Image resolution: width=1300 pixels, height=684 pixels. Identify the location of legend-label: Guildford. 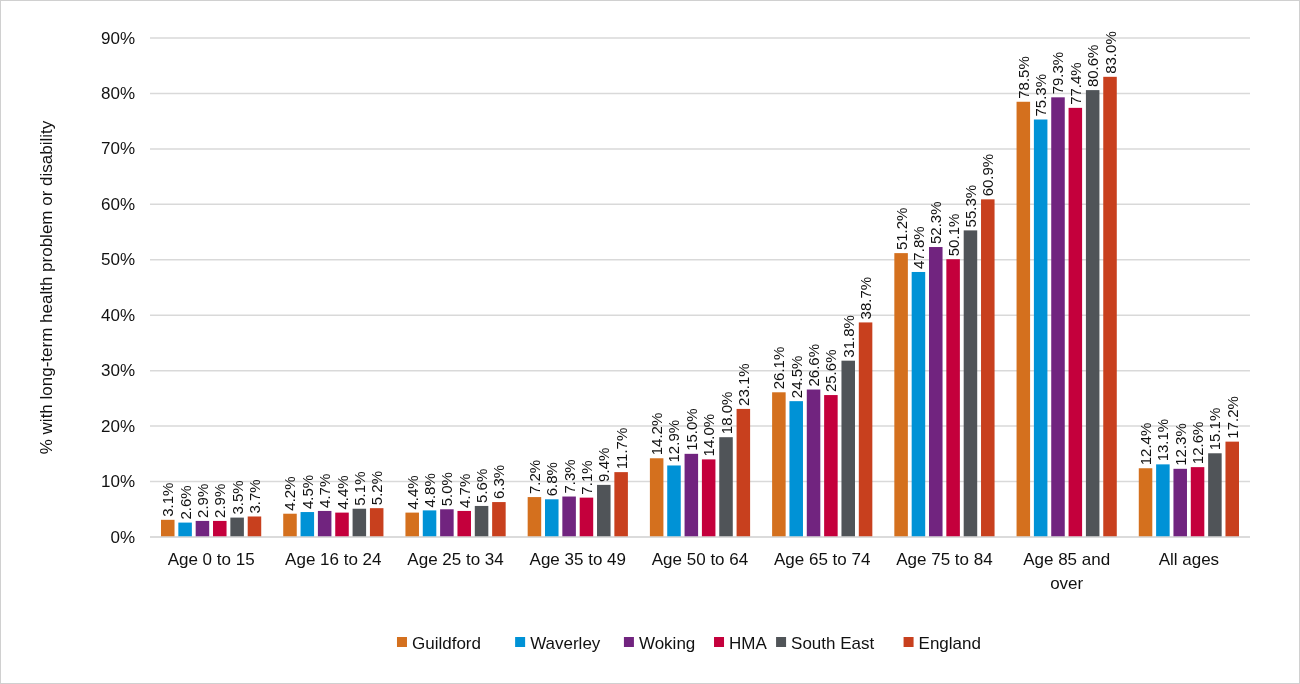
(446, 643).